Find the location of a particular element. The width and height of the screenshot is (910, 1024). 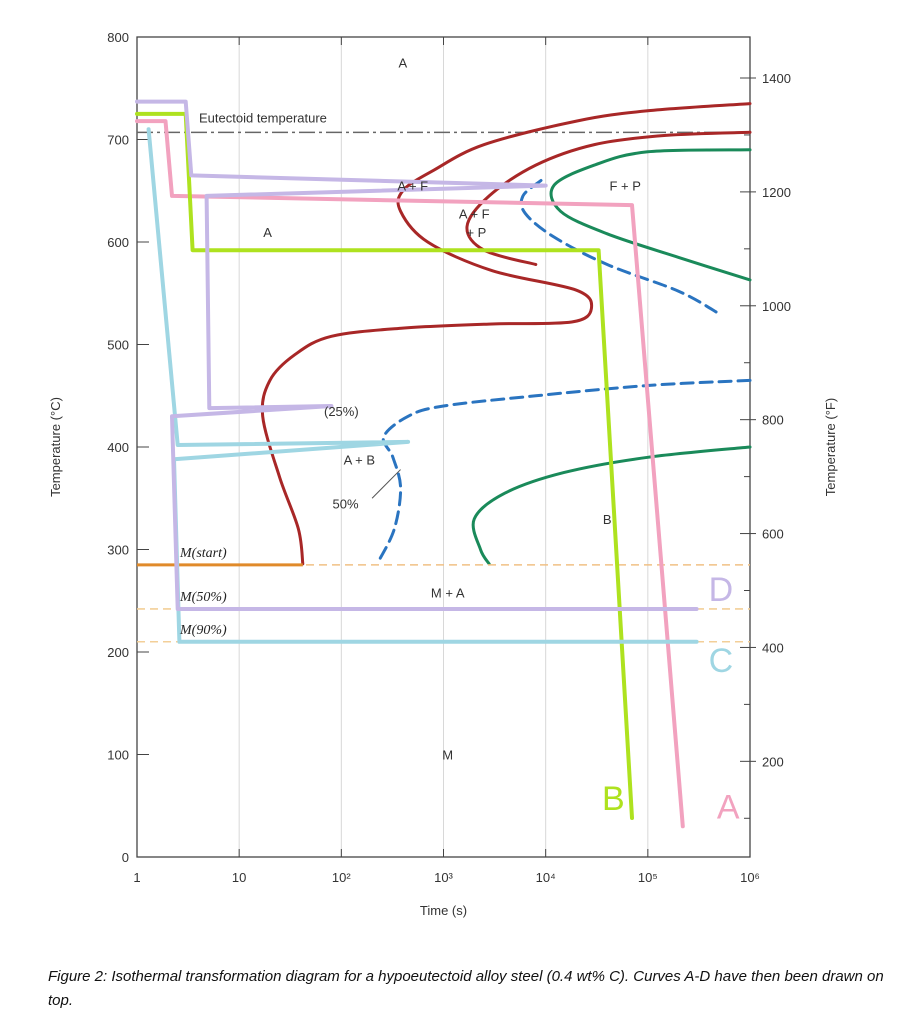

y2-tick-label: 1400 is located at coordinates (776, 78).